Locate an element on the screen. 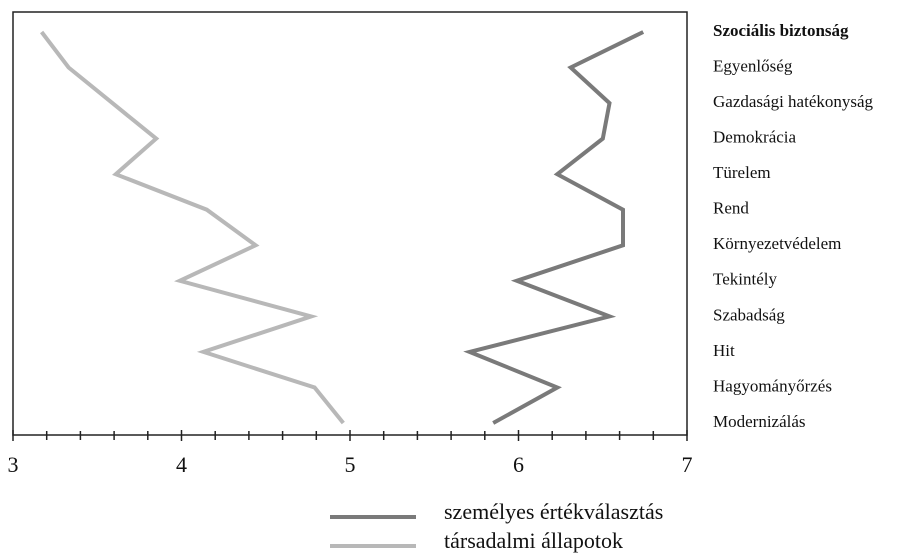 The image size is (924, 560). category-label: Egyenlőség is located at coordinates (753, 65).